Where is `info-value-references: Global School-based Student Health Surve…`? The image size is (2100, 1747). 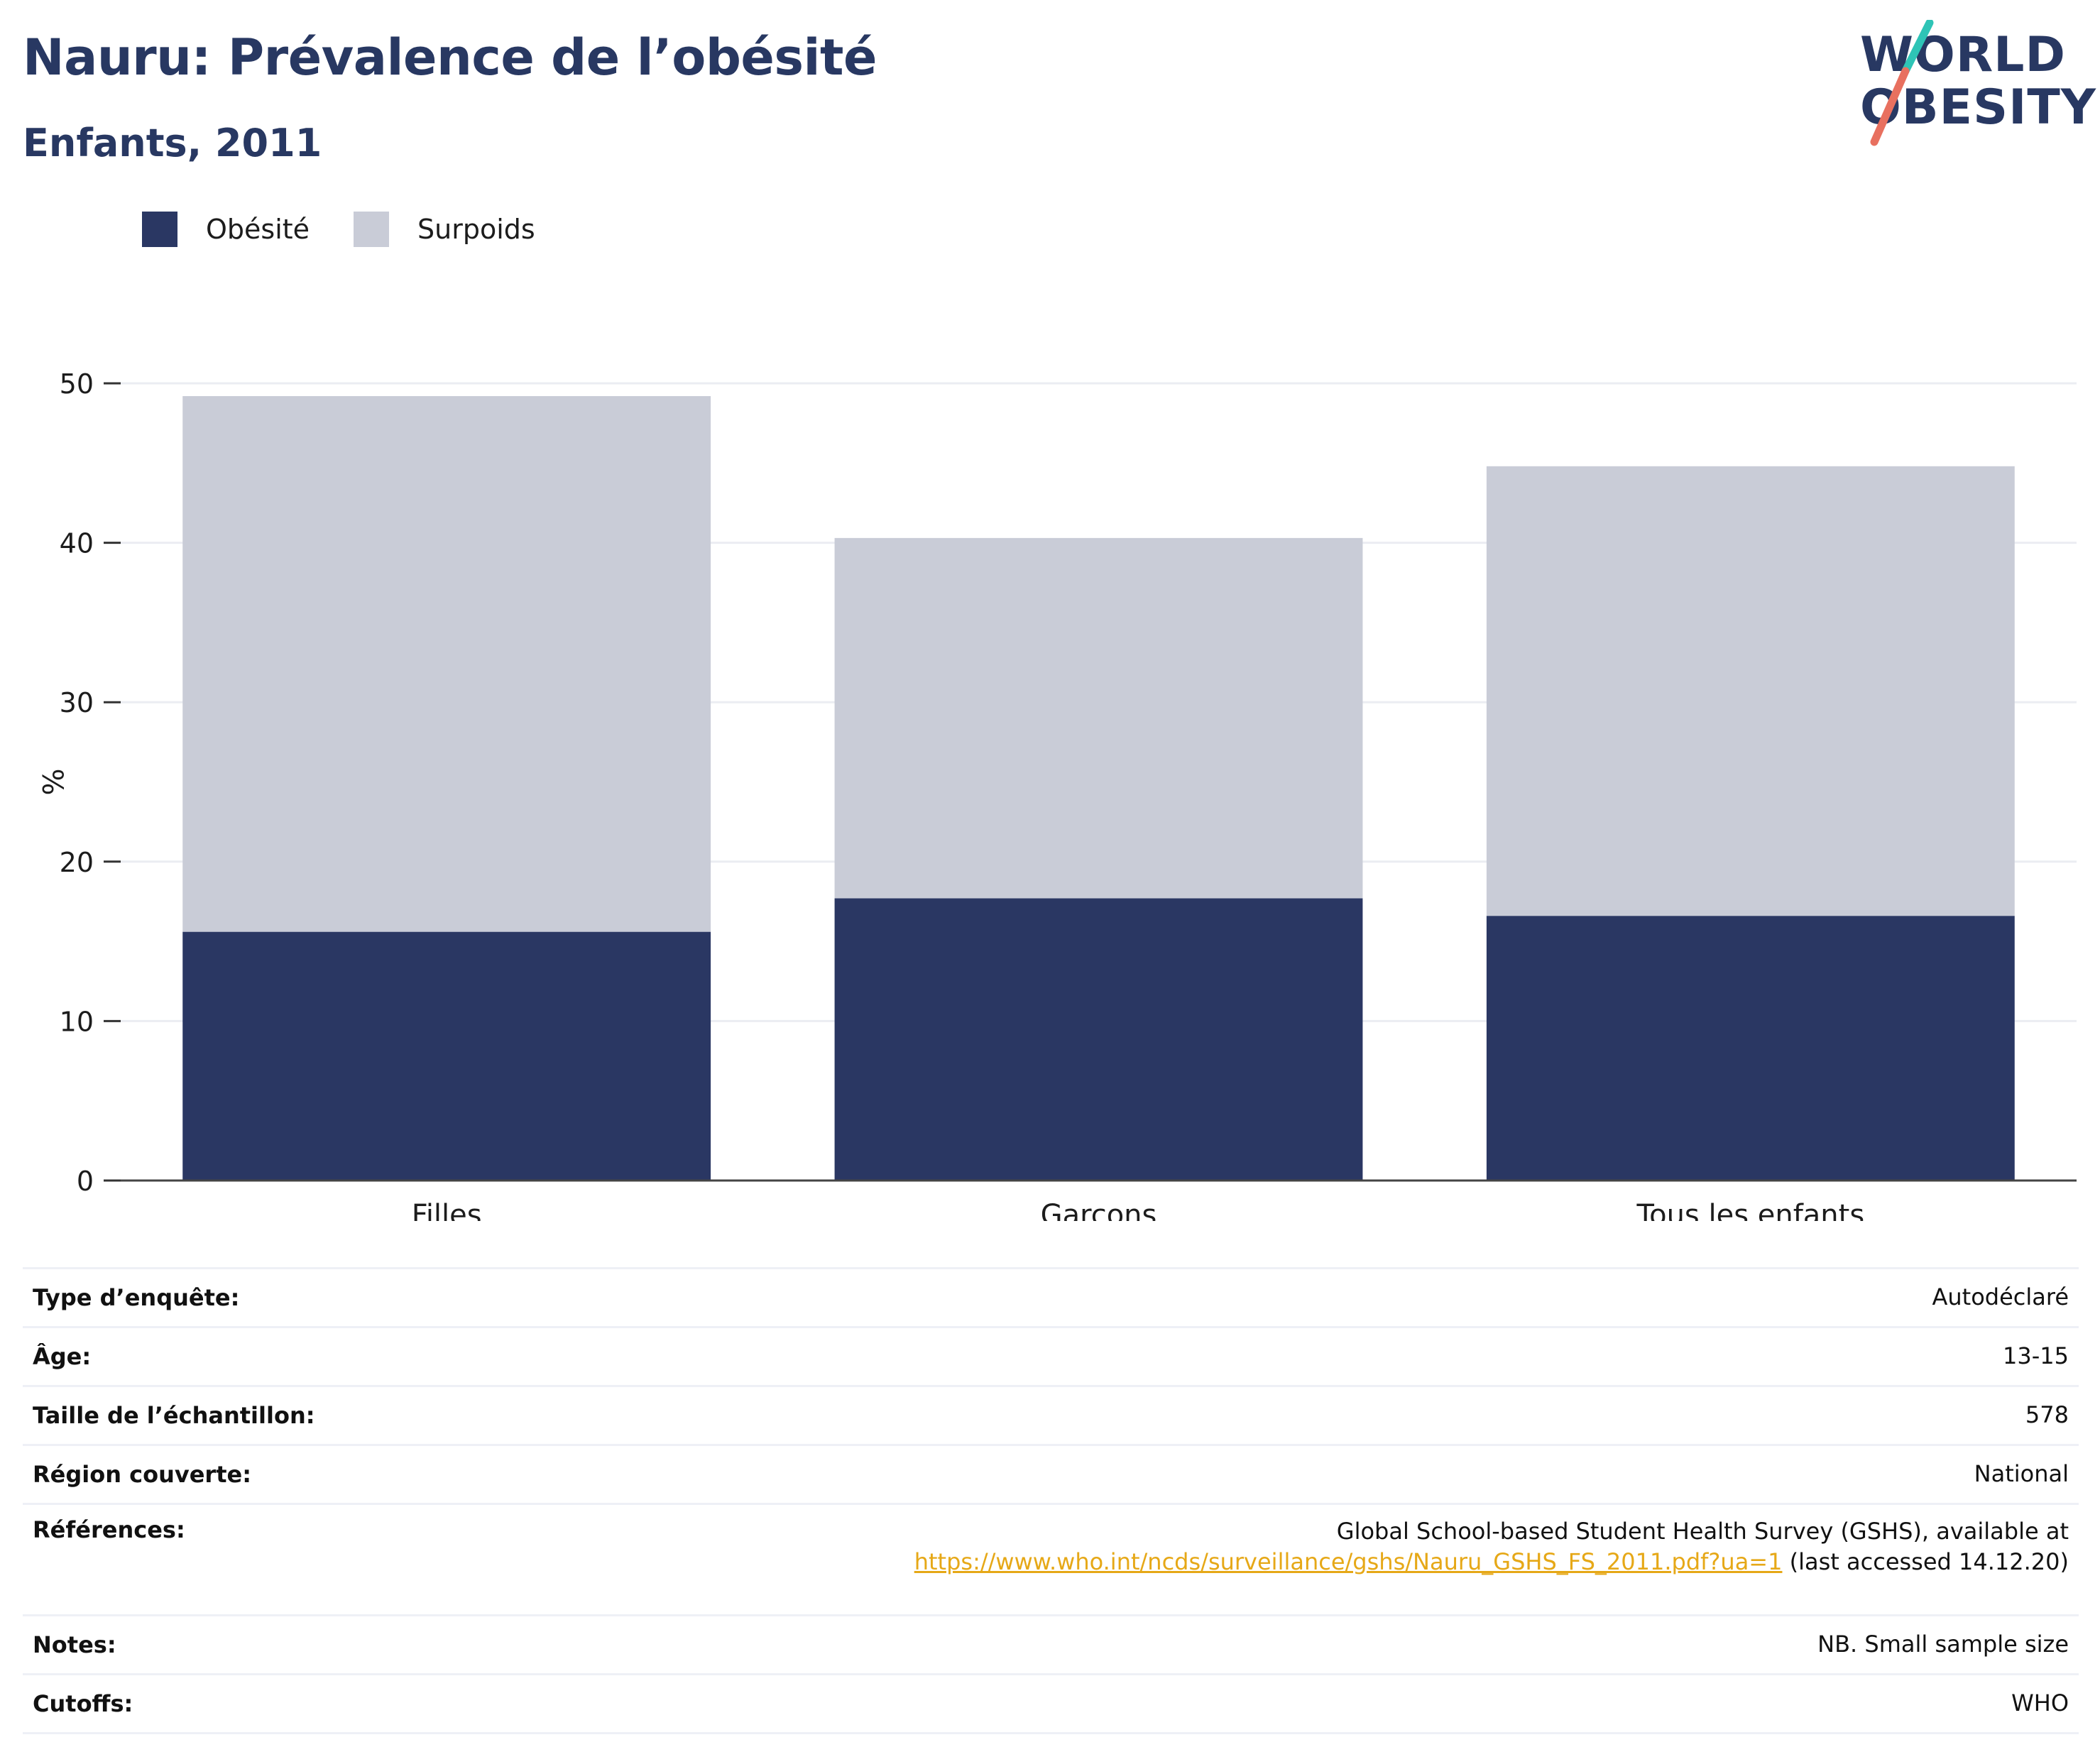 info-value-references: Global School-based Student Health Surve… is located at coordinates (1491, 1546).